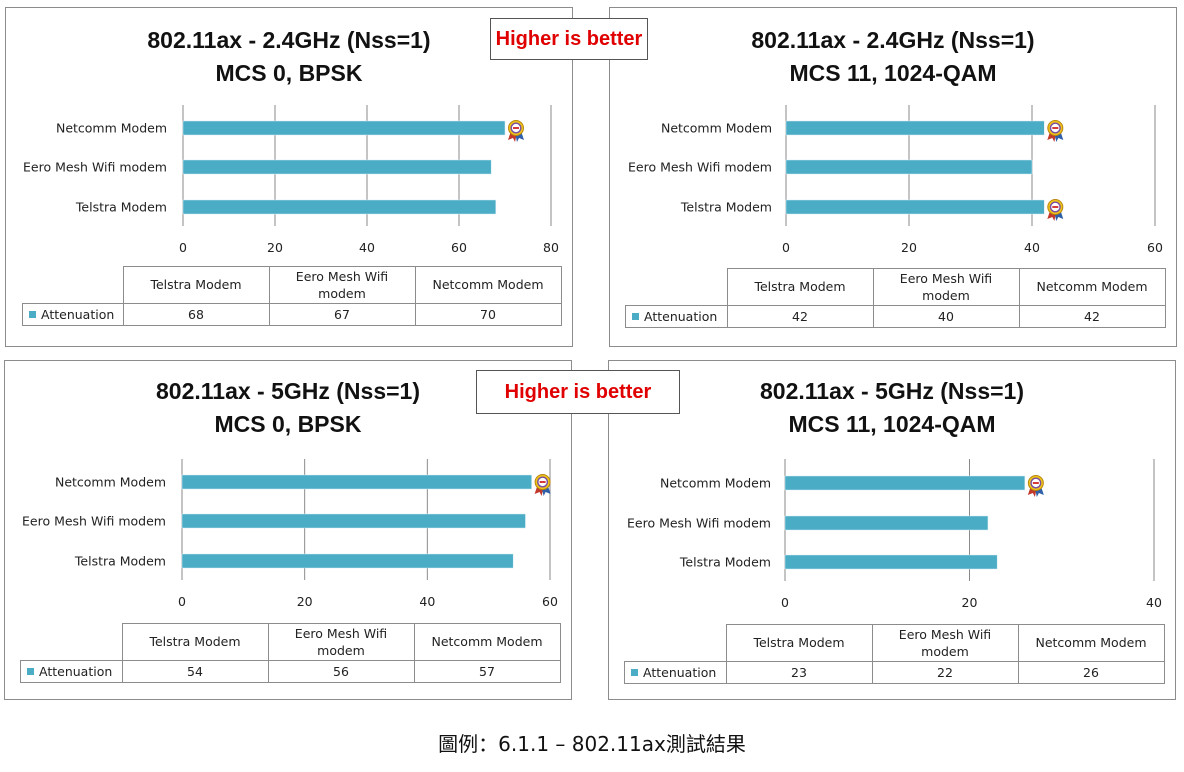 The width and height of the screenshot is (1184, 772). I want to click on chart-title: 802.11ax - 2.4GHz (Nss=1) MCS 0, BPSK, so click(289, 57).